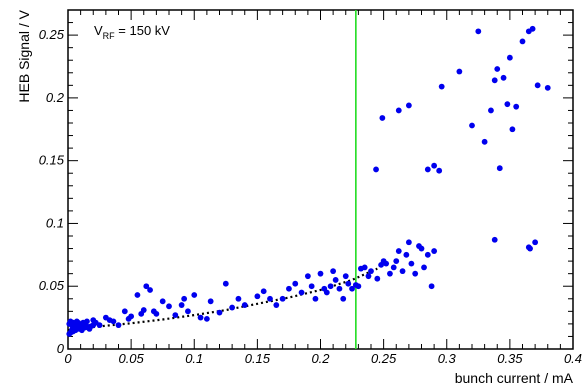 The width and height of the screenshot is (587, 386). What do you see at coordinates (194, 358) in the screenshot?
I see `x-tick-label: 0.1` at bounding box center [194, 358].